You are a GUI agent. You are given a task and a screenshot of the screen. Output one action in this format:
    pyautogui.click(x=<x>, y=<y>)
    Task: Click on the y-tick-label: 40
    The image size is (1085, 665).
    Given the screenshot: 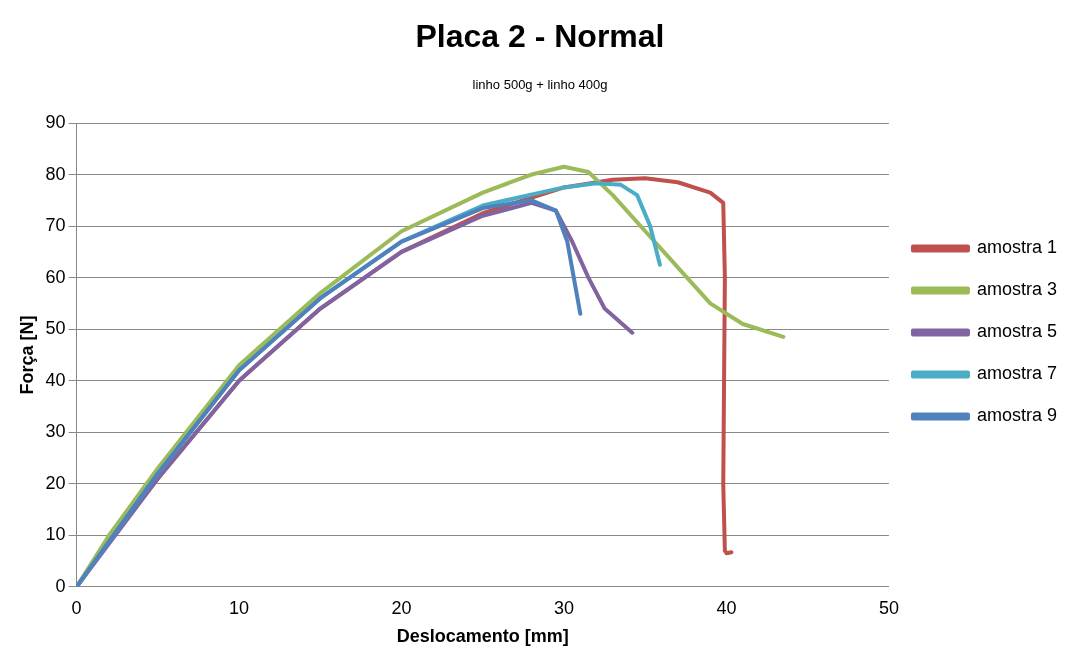 What is the action you would take?
    pyautogui.click(x=55, y=379)
    